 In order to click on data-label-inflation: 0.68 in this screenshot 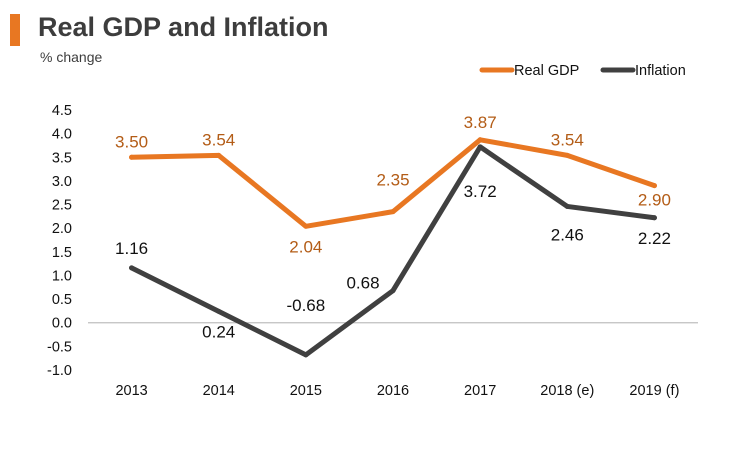, I will do `click(362, 283)`.